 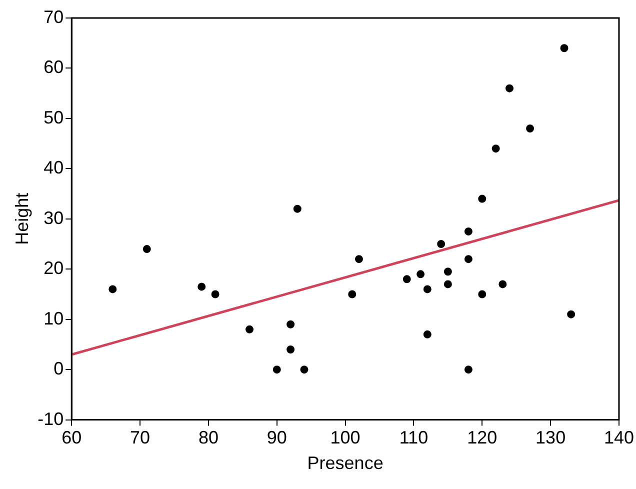 What do you see at coordinates (619, 438) in the screenshot?
I see `x-tick-label: 140` at bounding box center [619, 438].